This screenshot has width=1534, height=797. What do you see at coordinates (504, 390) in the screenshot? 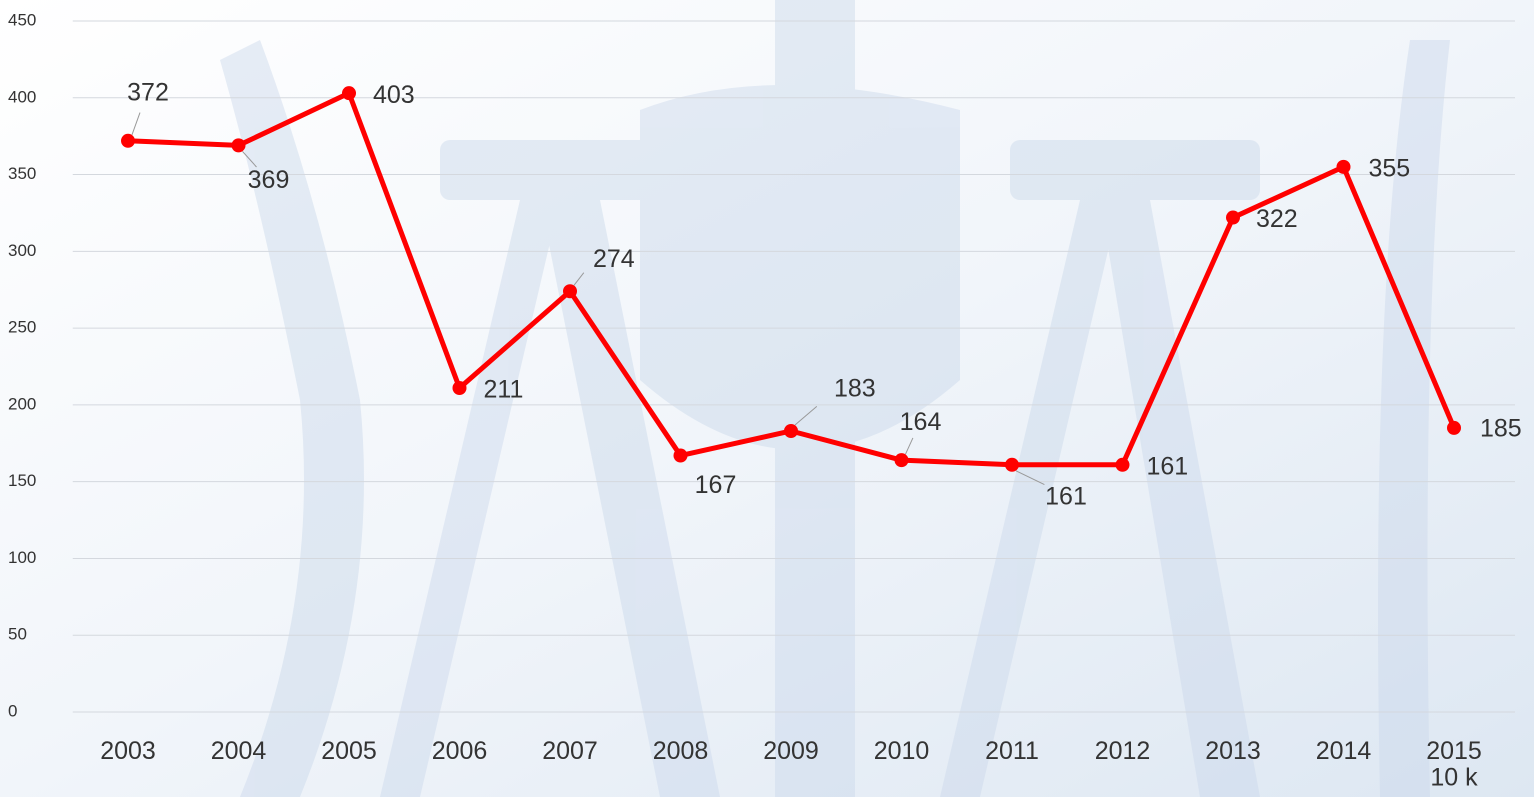
I see `data-label: 211` at bounding box center [504, 390].